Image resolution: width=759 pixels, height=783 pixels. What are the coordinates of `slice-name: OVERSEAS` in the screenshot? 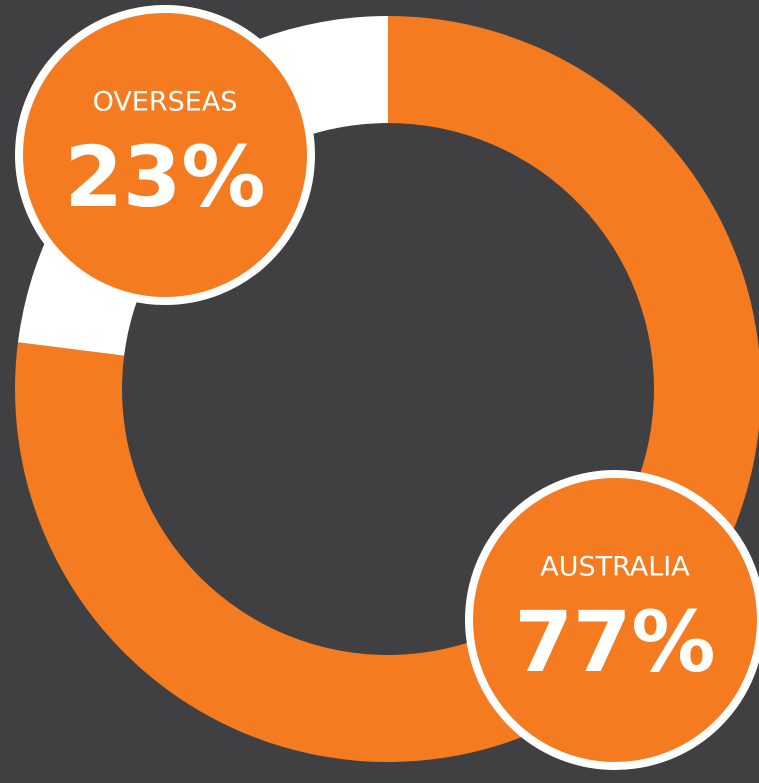 It's located at (165, 102).